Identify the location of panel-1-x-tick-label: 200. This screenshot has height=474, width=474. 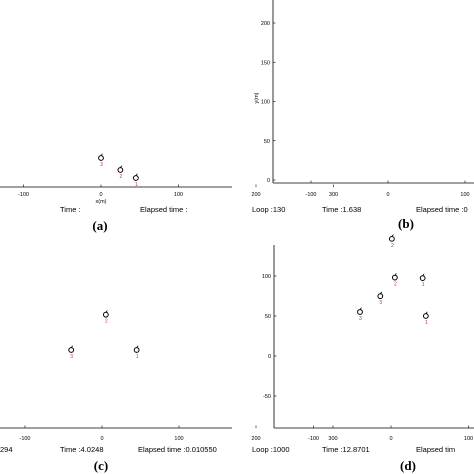
(255, 195).